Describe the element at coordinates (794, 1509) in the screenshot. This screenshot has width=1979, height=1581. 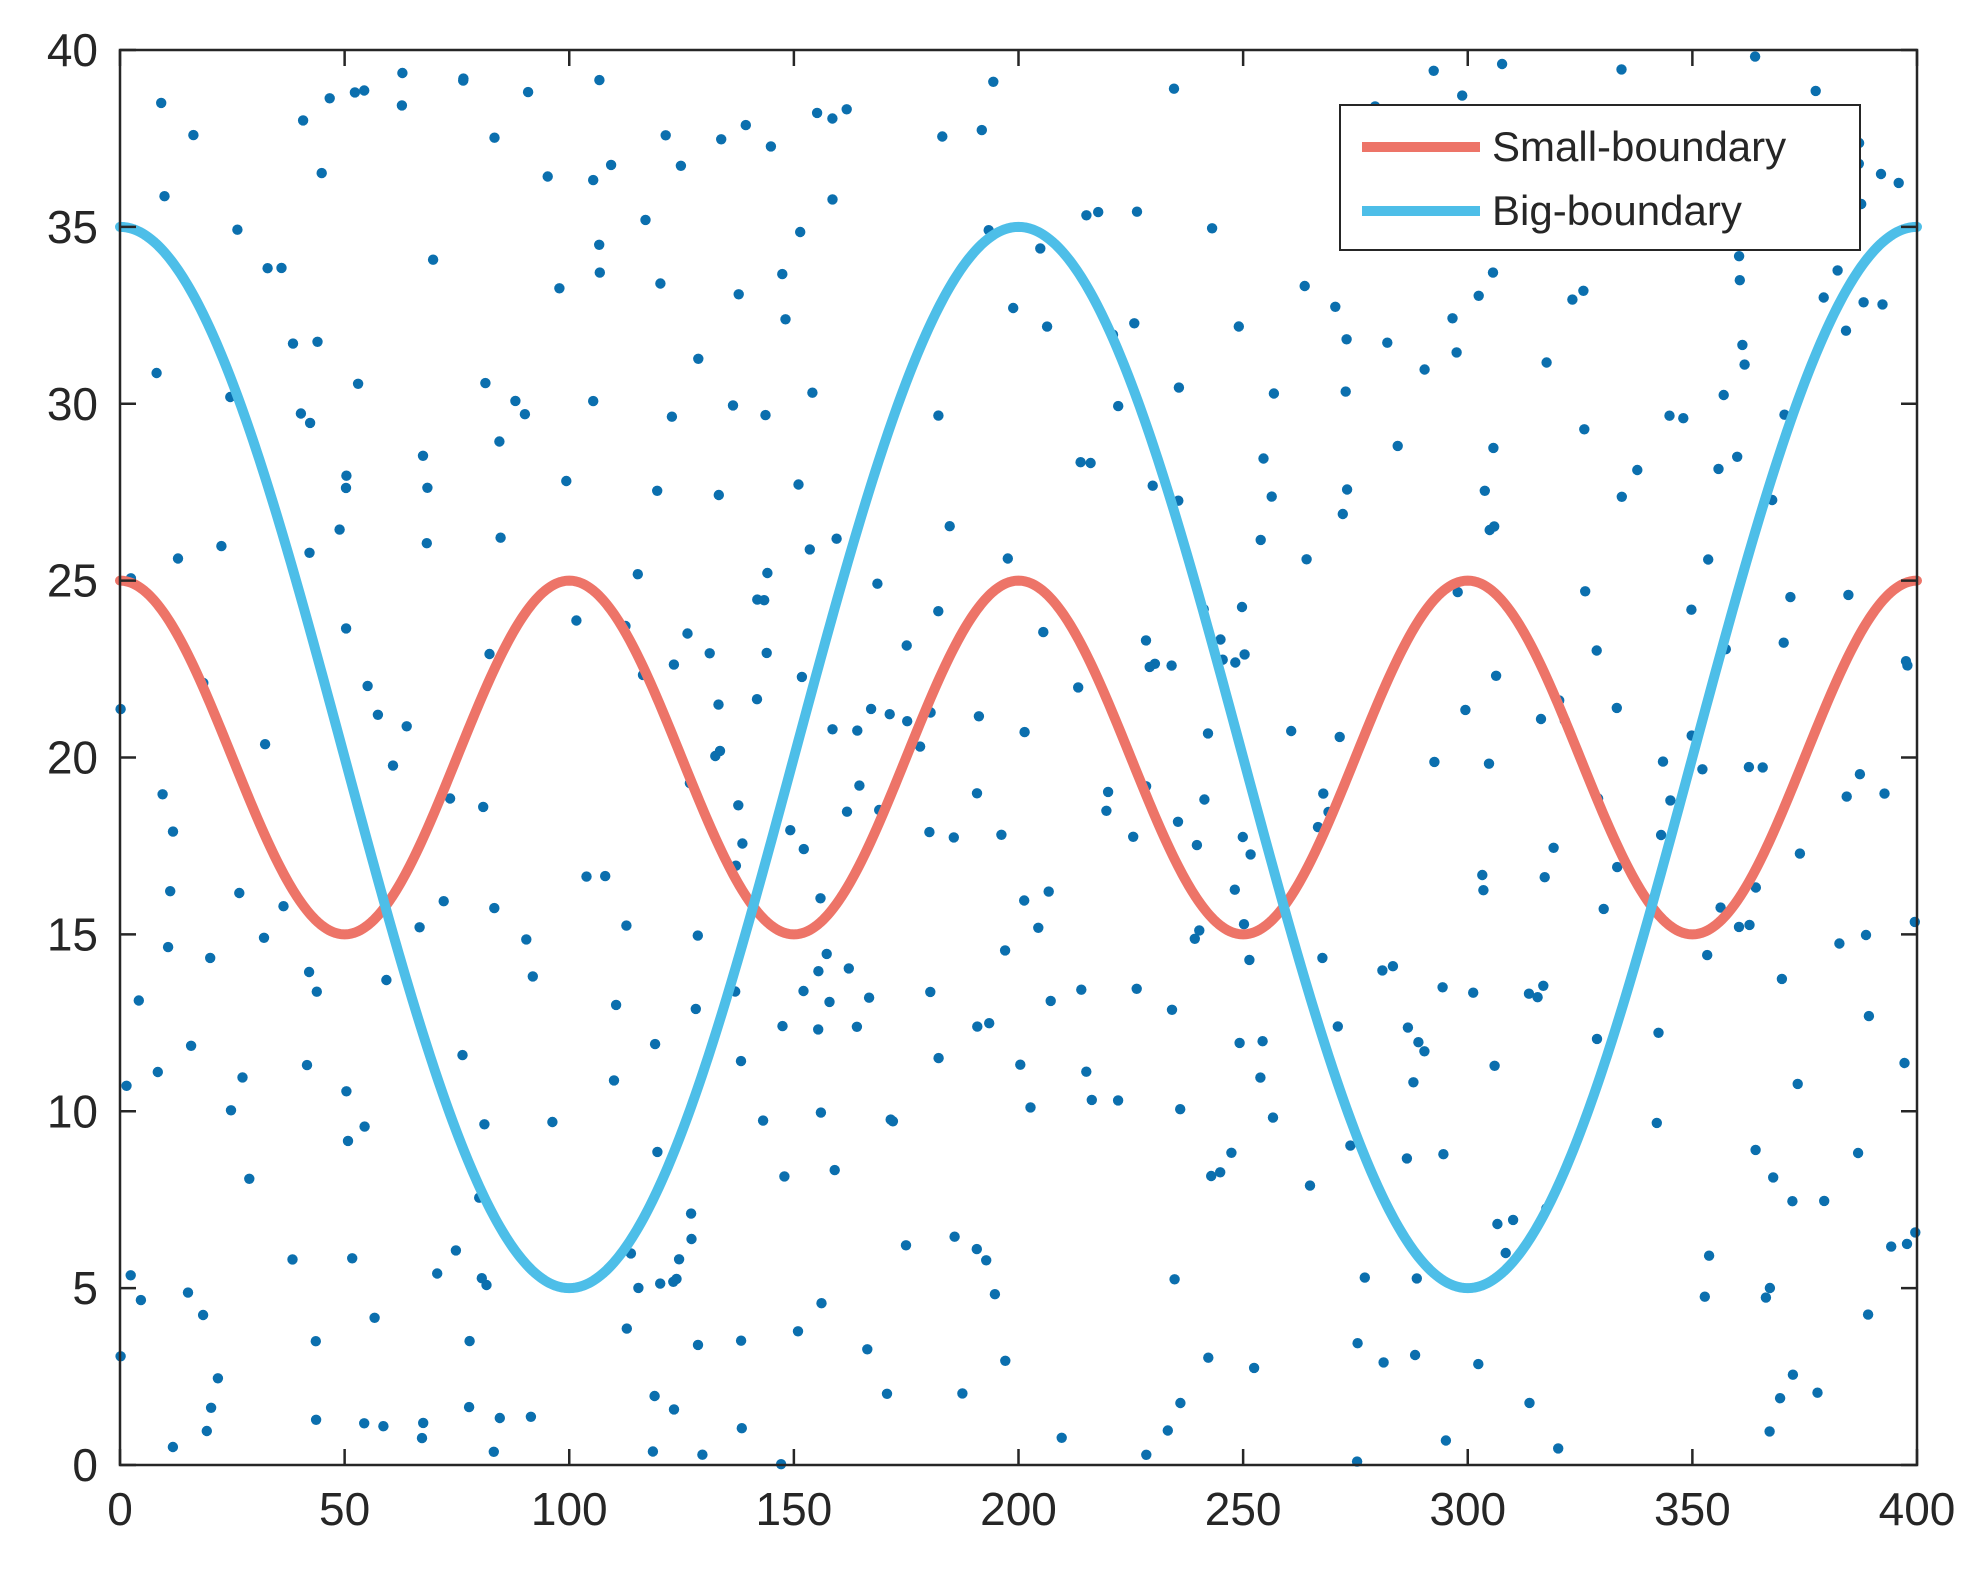
I see `x-tick-label: 150` at that location.